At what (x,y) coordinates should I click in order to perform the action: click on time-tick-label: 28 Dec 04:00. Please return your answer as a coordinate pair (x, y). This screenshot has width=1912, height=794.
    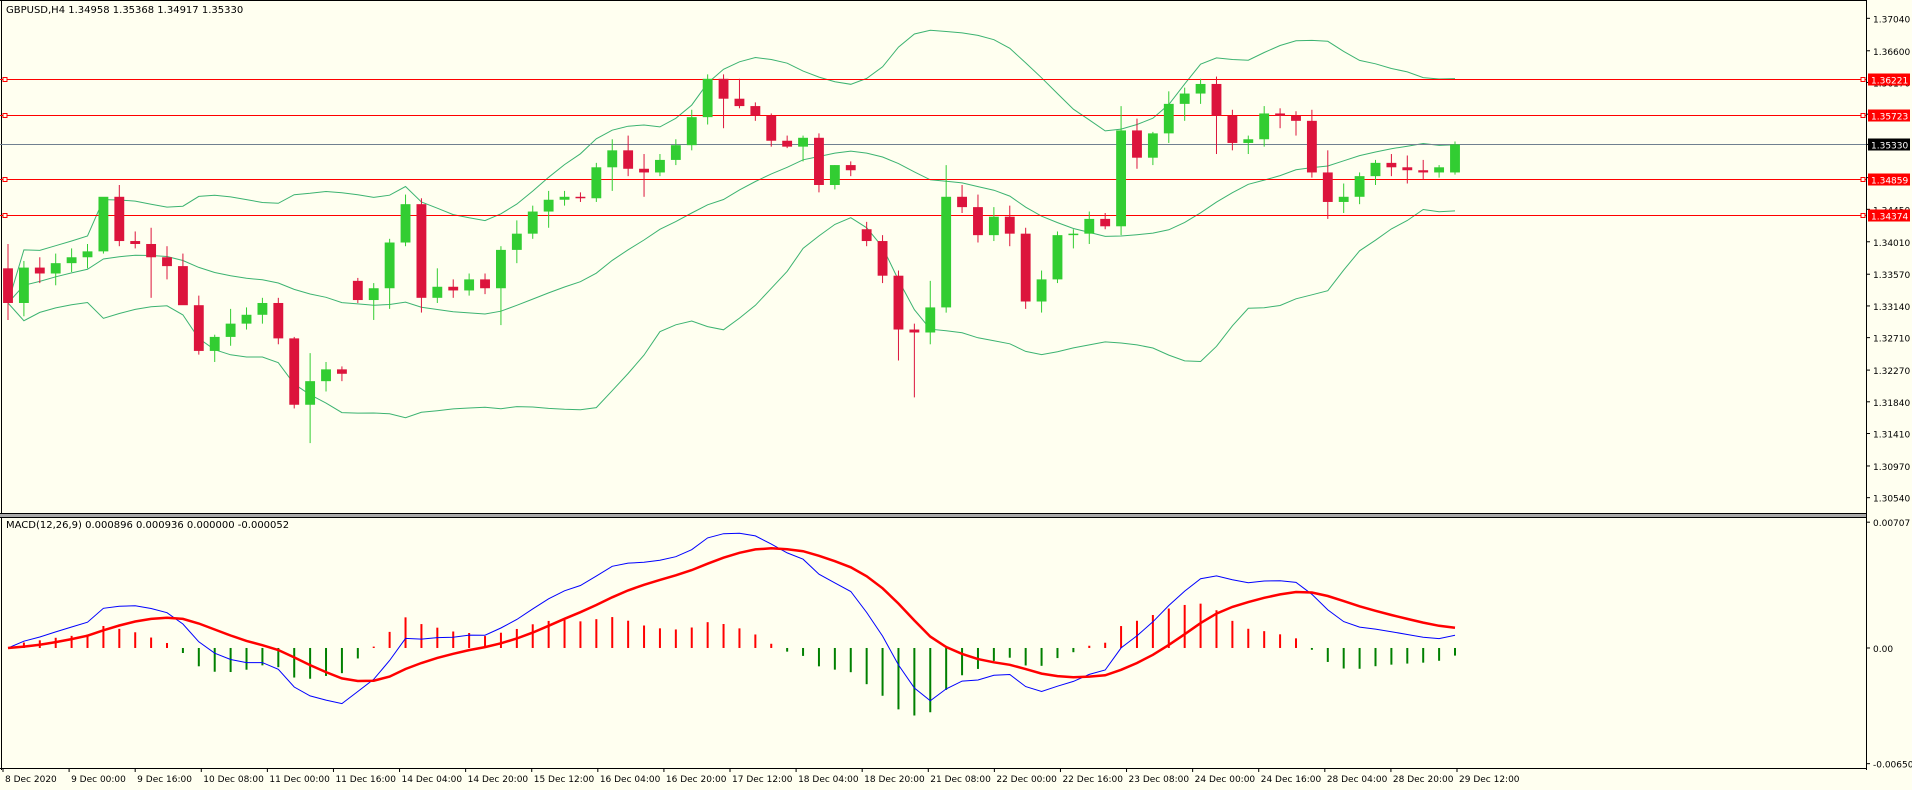
    Looking at the image, I should click on (1357, 780).